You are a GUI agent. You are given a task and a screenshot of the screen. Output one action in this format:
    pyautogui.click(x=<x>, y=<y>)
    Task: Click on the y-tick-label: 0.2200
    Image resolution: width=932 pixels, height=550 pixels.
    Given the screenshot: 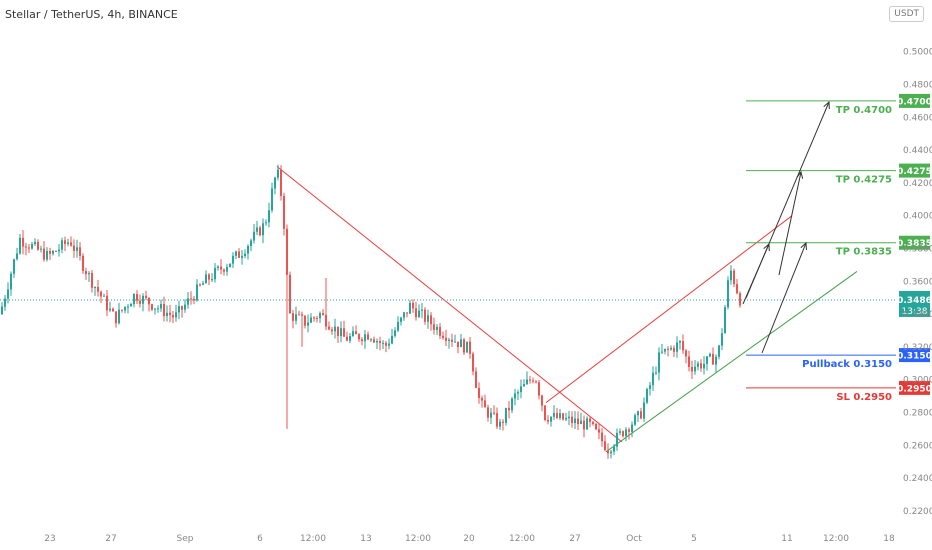 What is the action you would take?
    pyautogui.click(x=917, y=512)
    